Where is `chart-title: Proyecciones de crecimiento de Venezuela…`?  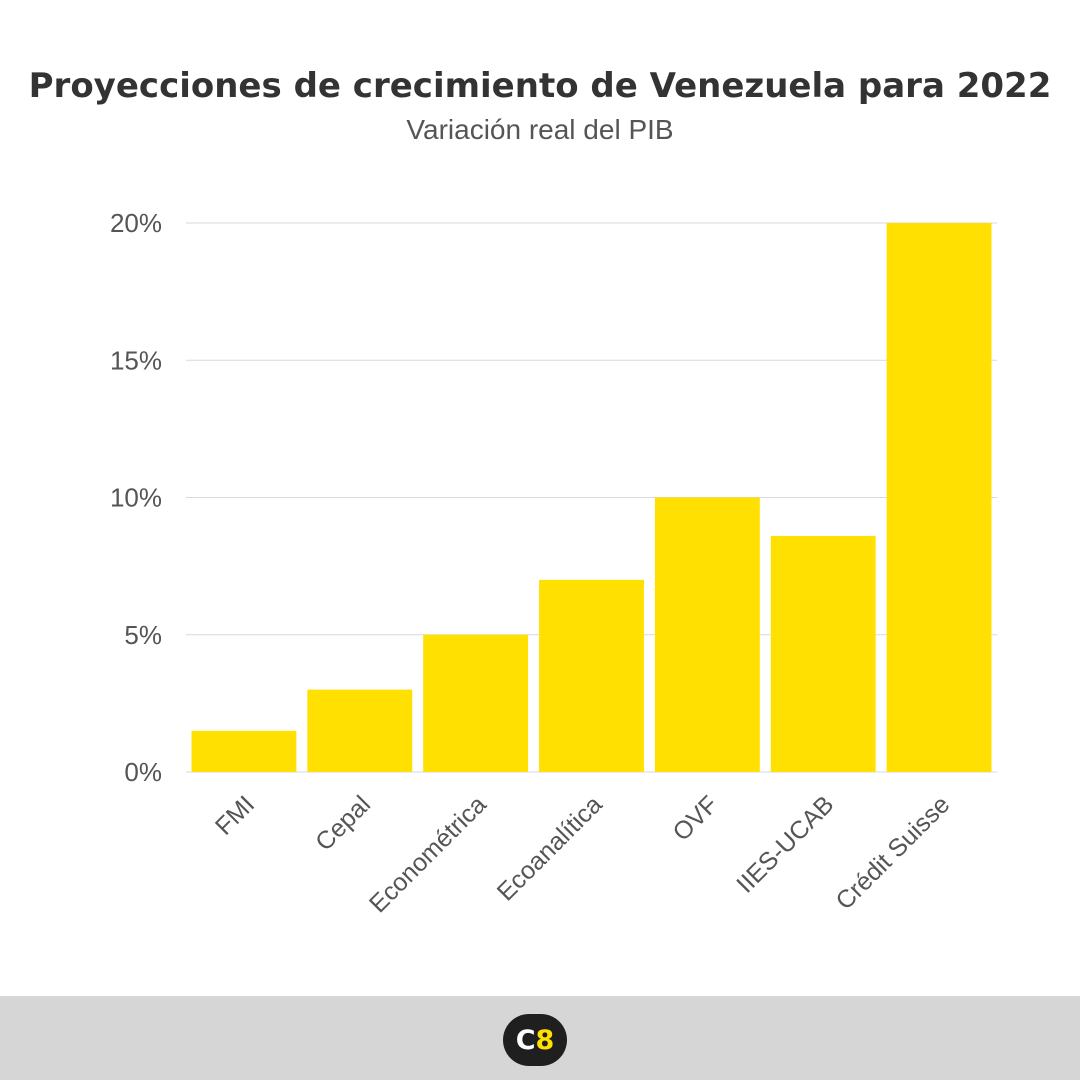
chart-title: Proyecciones de crecimiento de Venezuela… is located at coordinates (540, 86).